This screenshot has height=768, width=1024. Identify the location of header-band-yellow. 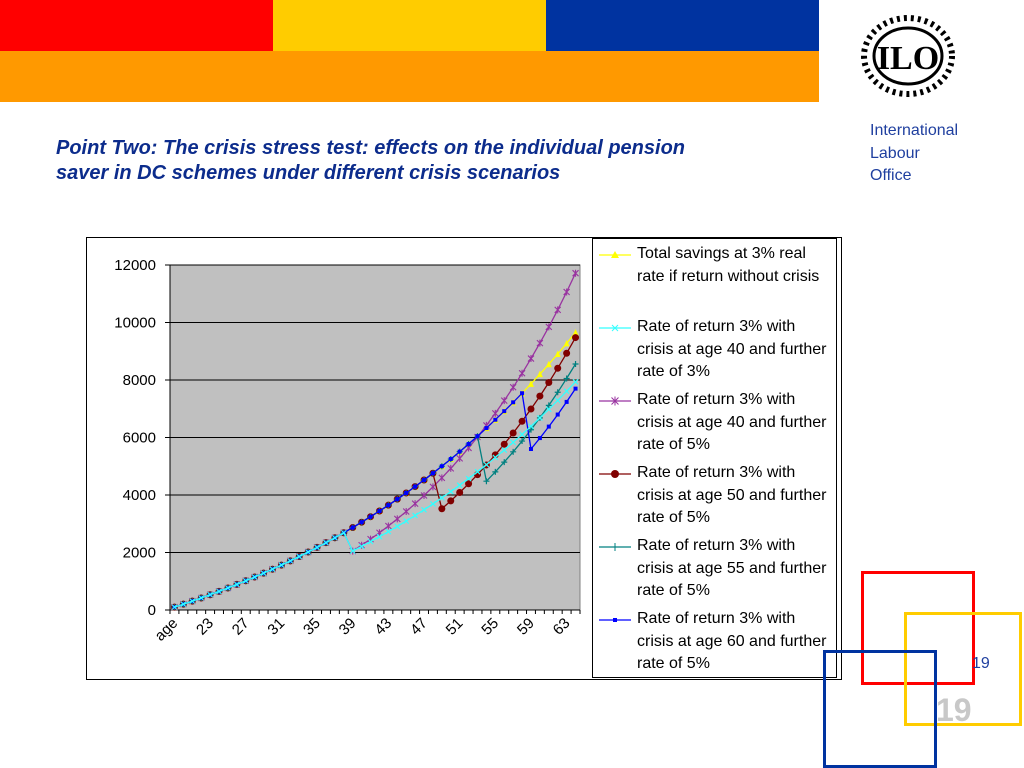
(409, 25).